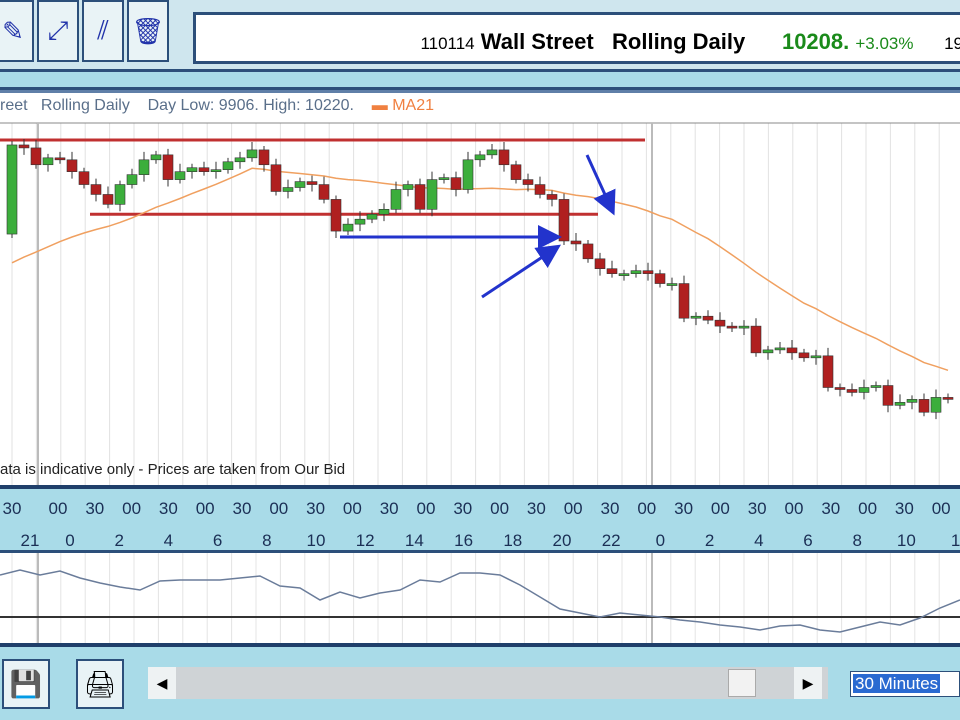 This screenshot has height=720, width=960. I want to click on tick-label-hour: 22, so click(611, 540).